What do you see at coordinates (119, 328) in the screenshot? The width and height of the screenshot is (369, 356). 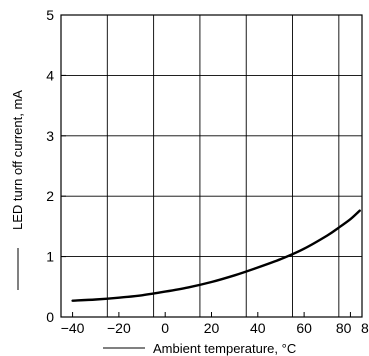 I see `x-tick-label-1: −20` at bounding box center [119, 328].